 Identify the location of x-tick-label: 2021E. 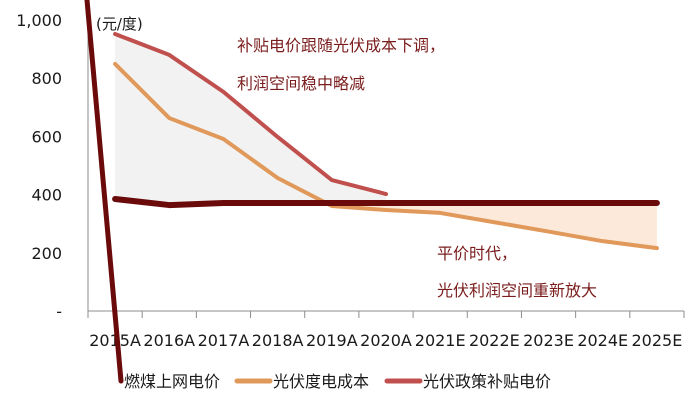
(440, 340).